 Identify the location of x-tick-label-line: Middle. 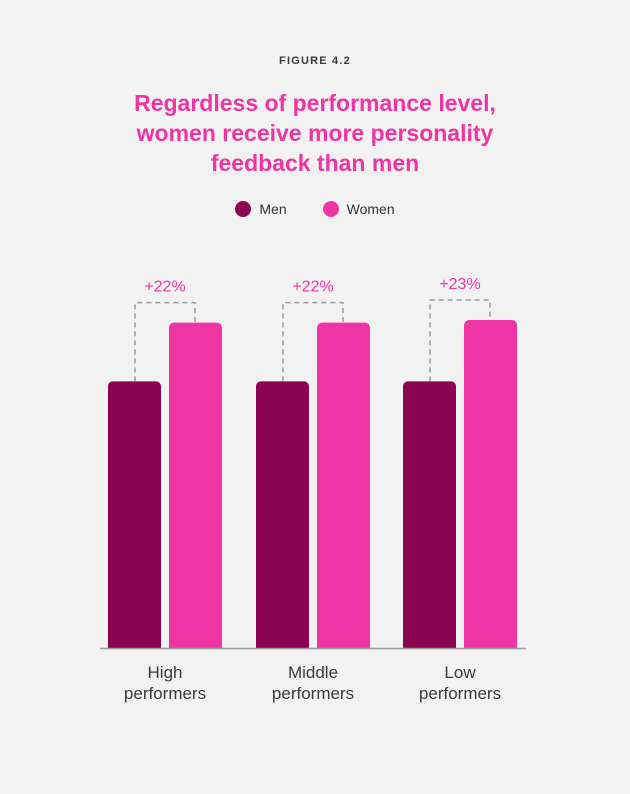
(313, 672).